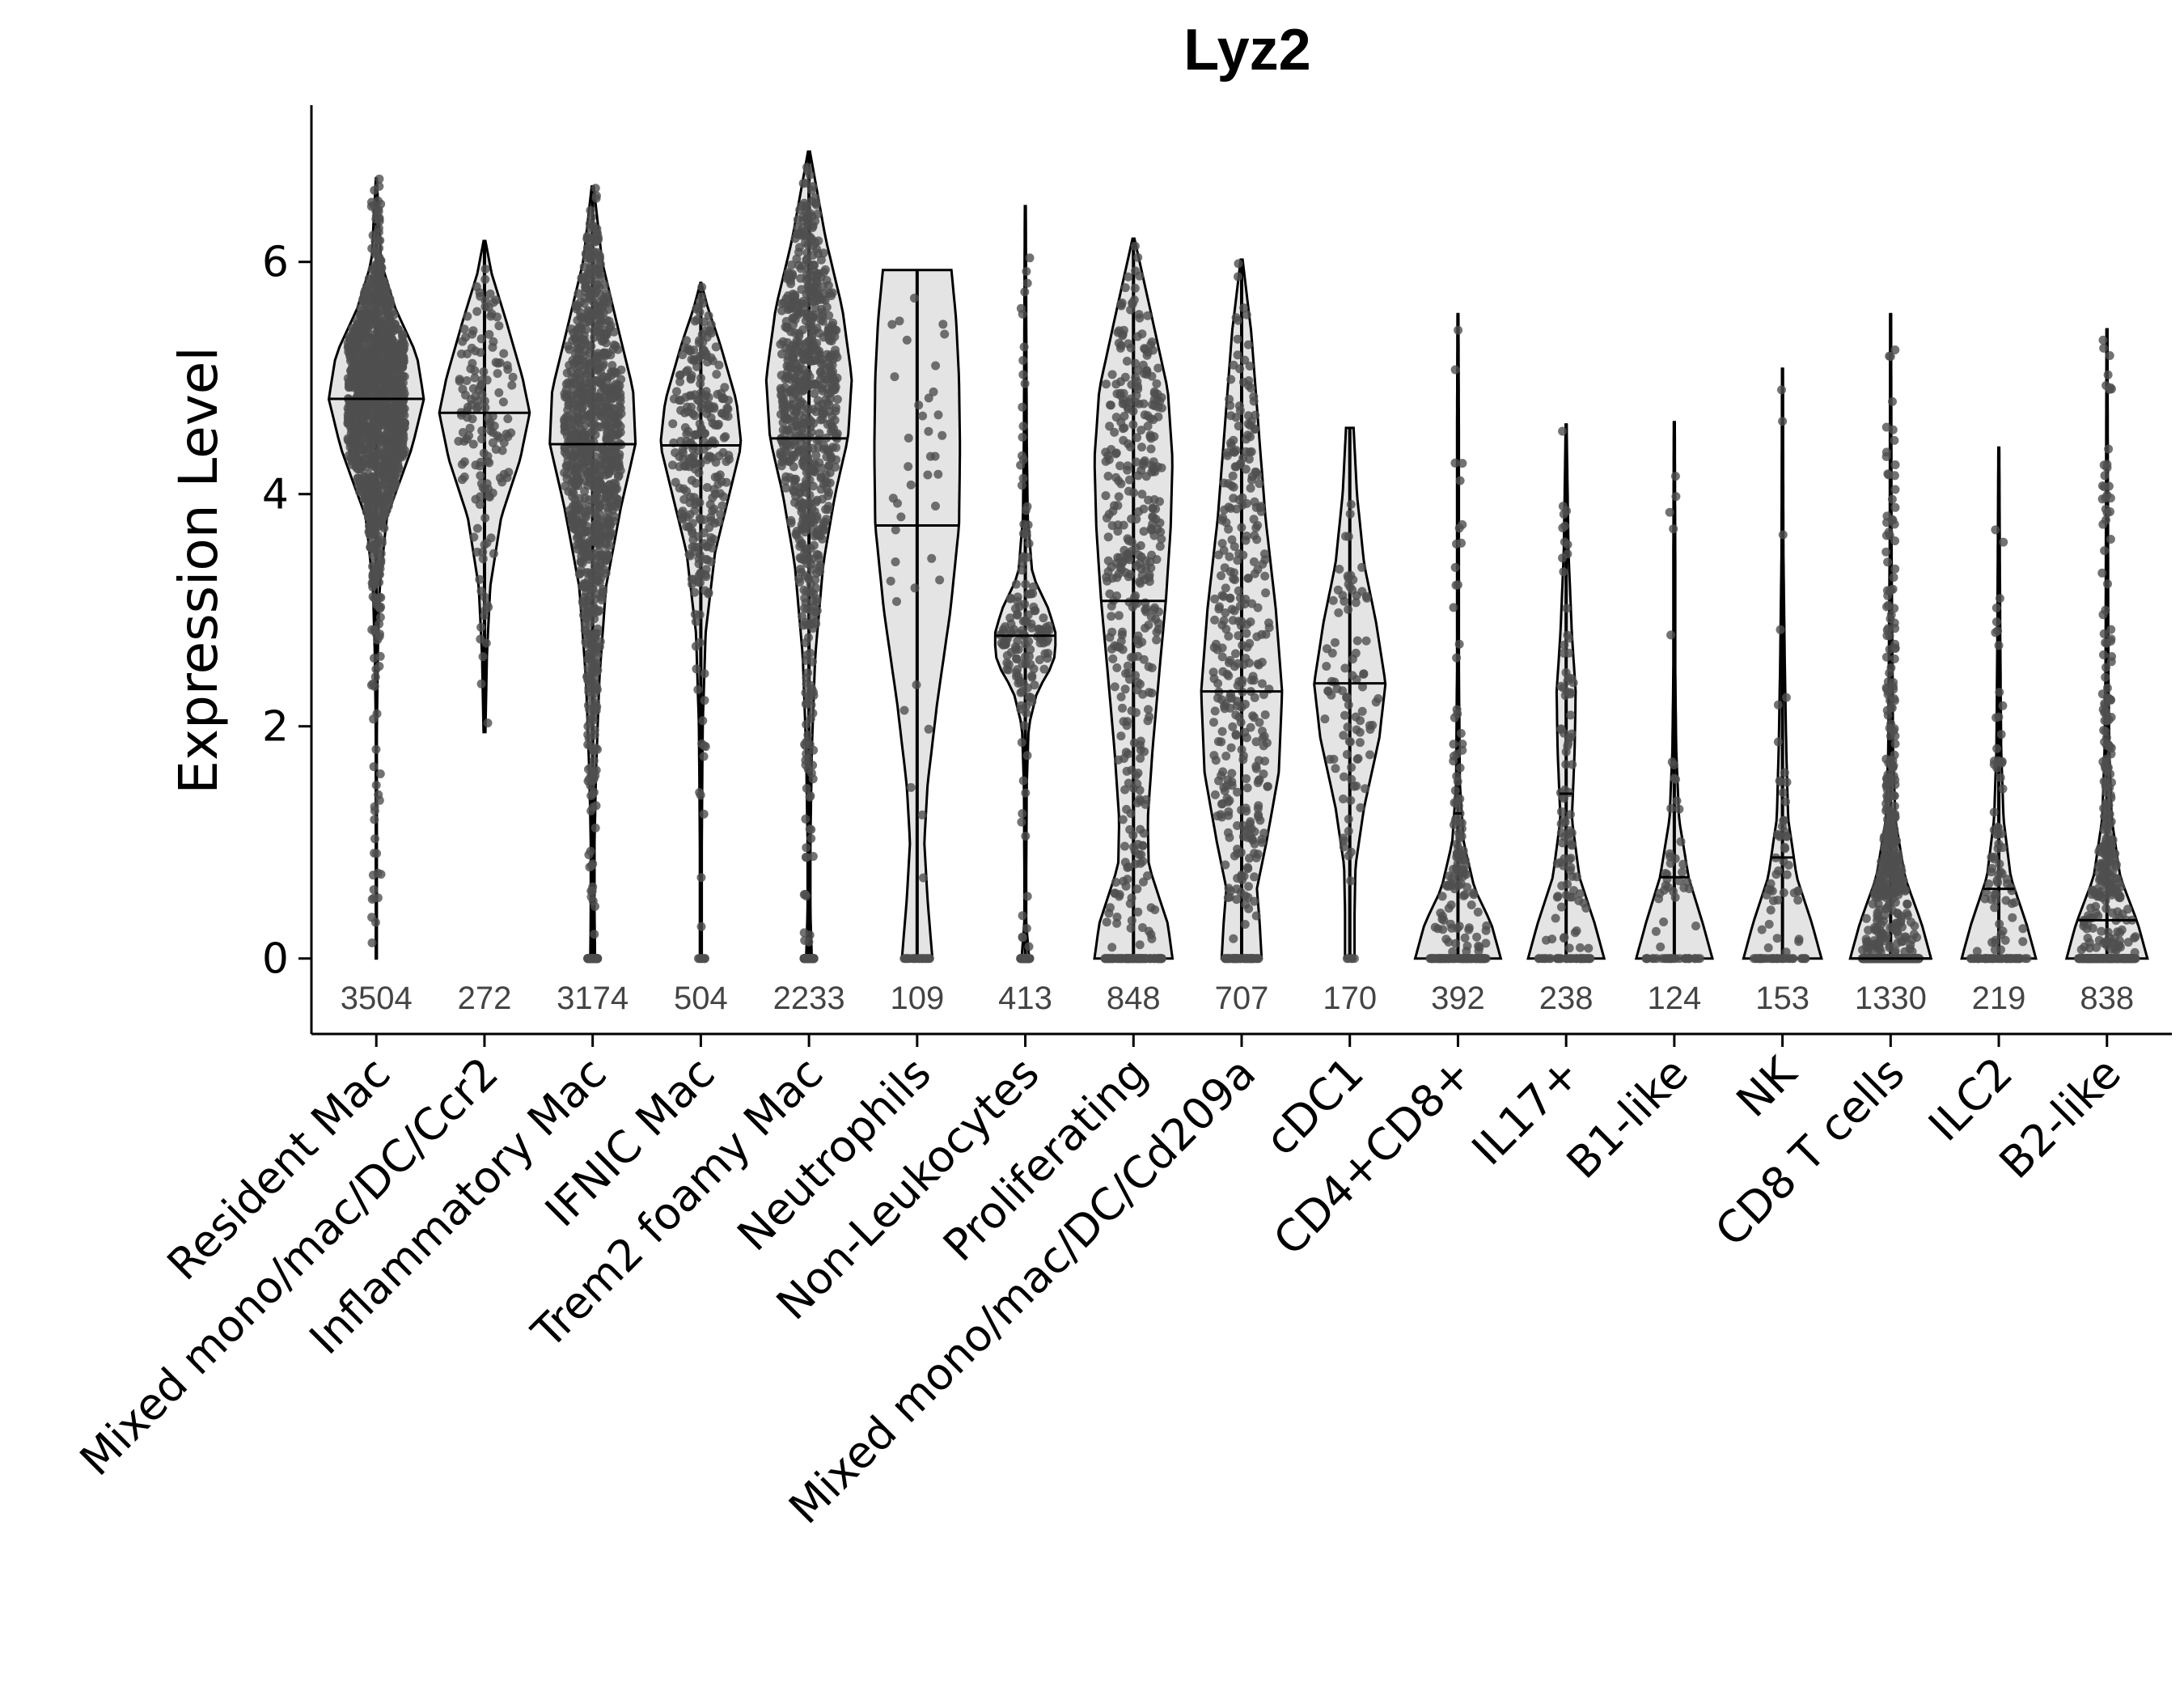  What do you see at coordinates (1246, 50) in the screenshot?
I see `chart-title: Lyz2` at bounding box center [1246, 50].